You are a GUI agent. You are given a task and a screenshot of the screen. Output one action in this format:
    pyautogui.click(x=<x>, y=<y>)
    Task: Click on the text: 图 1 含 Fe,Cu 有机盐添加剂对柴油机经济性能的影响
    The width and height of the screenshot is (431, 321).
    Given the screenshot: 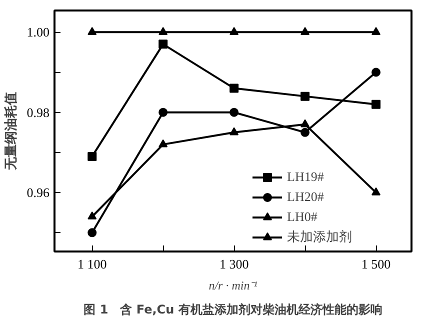 What is the action you would take?
    pyautogui.click(x=233, y=309)
    